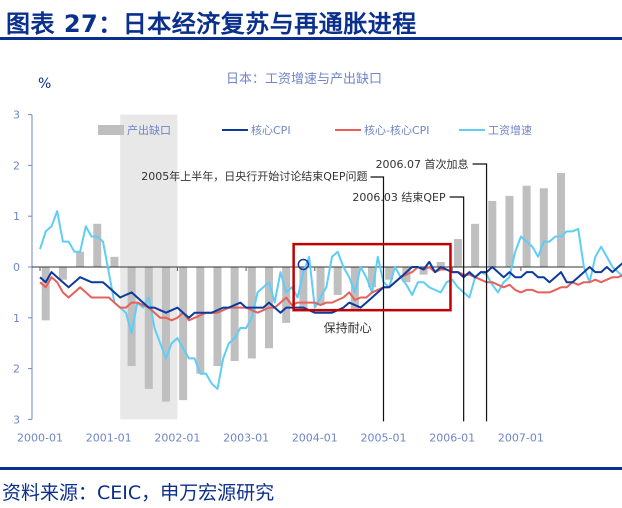  What do you see at coordinates (177, 437) in the screenshot?
I see `x-tick-label: 2002-01` at bounding box center [177, 437].